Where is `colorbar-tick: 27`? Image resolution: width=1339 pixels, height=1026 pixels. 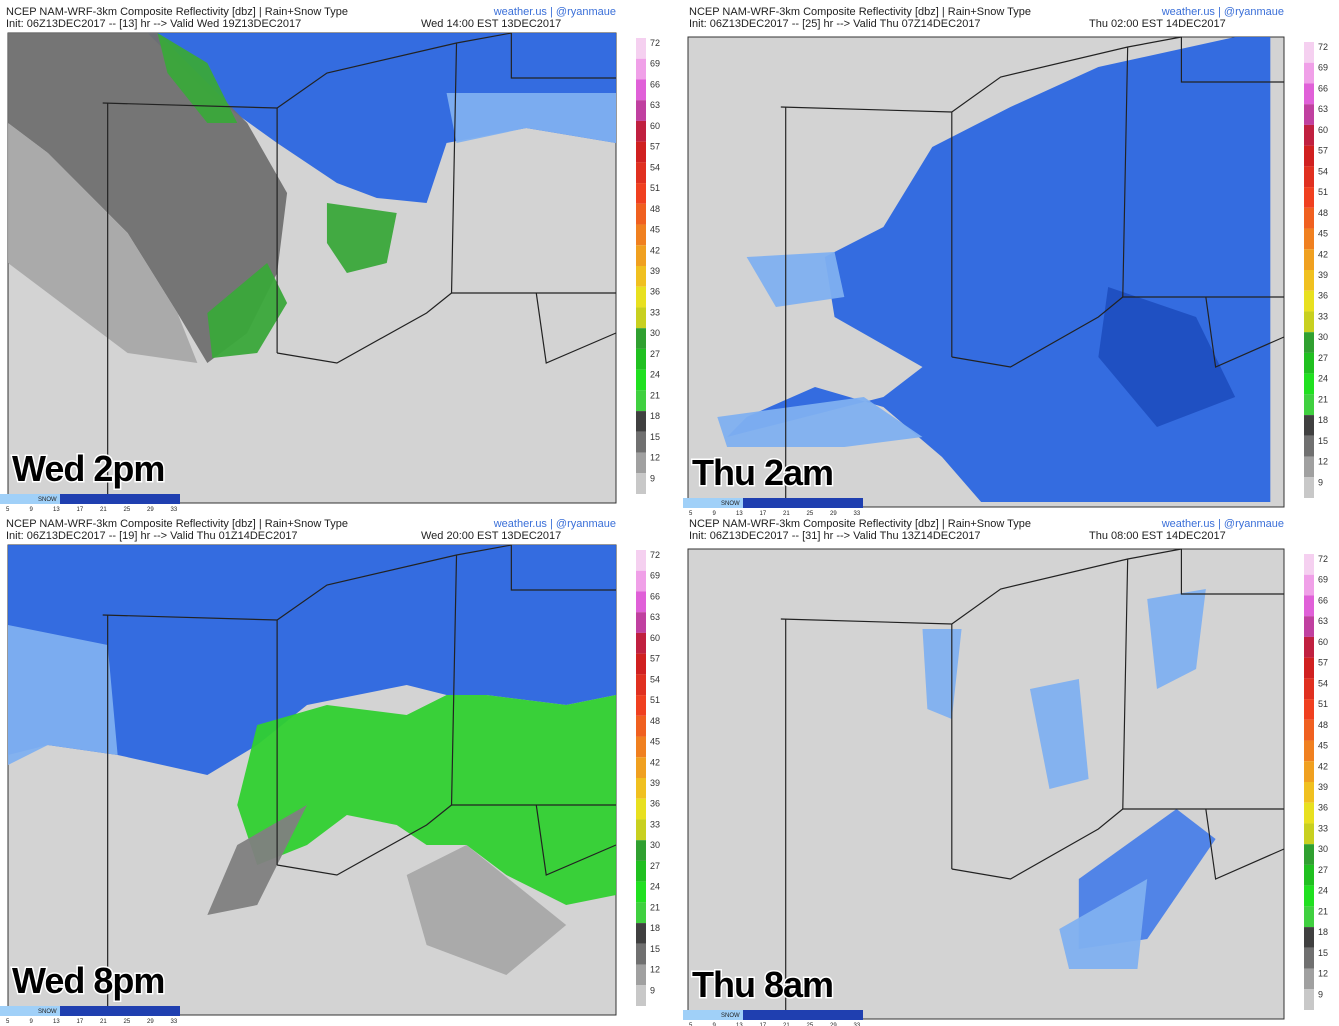
colorbar-tick: 27 is located at coordinates (655, 866).